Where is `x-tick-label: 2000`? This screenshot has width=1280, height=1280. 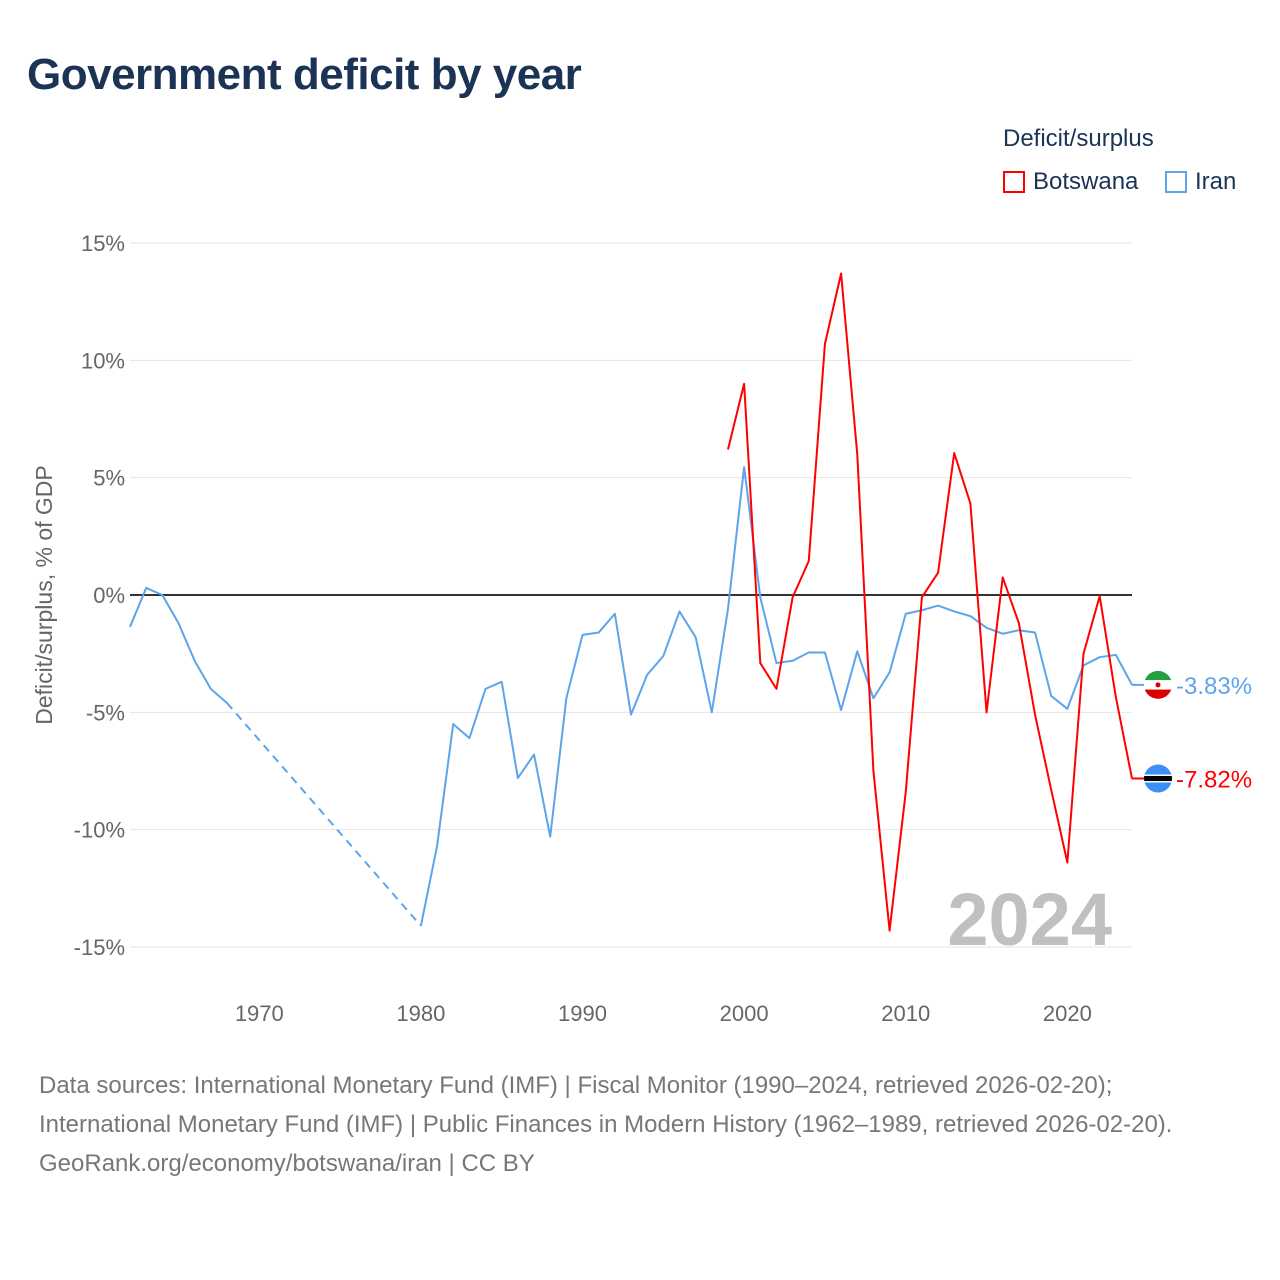
x-tick-label: 2000 is located at coordinates (744, 1013).